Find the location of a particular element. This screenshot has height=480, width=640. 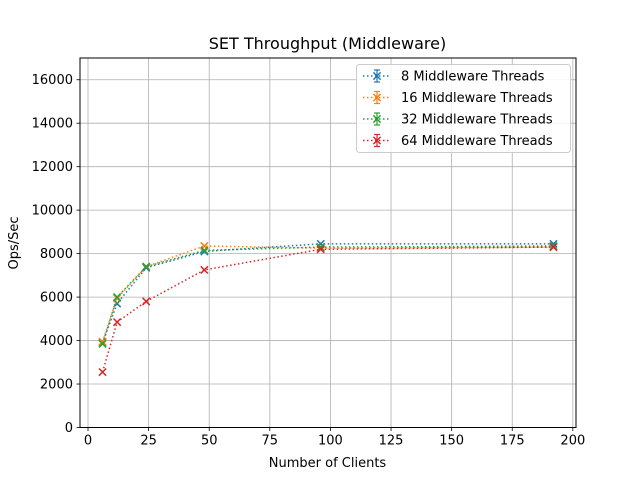

y-tick-label: 0 is located at coordinates (69, 428).